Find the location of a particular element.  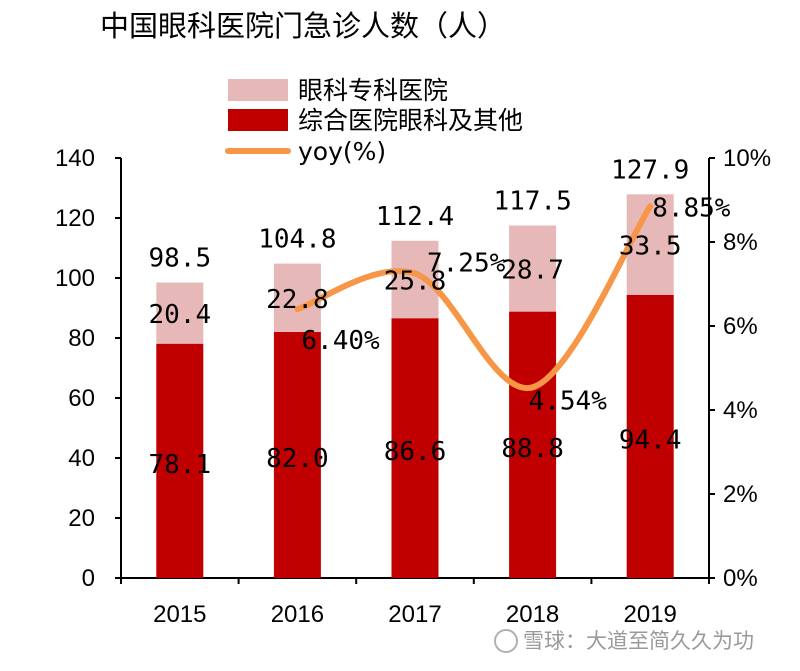

label-specialty-value: 28.7 is located at coordinates (532, 271).